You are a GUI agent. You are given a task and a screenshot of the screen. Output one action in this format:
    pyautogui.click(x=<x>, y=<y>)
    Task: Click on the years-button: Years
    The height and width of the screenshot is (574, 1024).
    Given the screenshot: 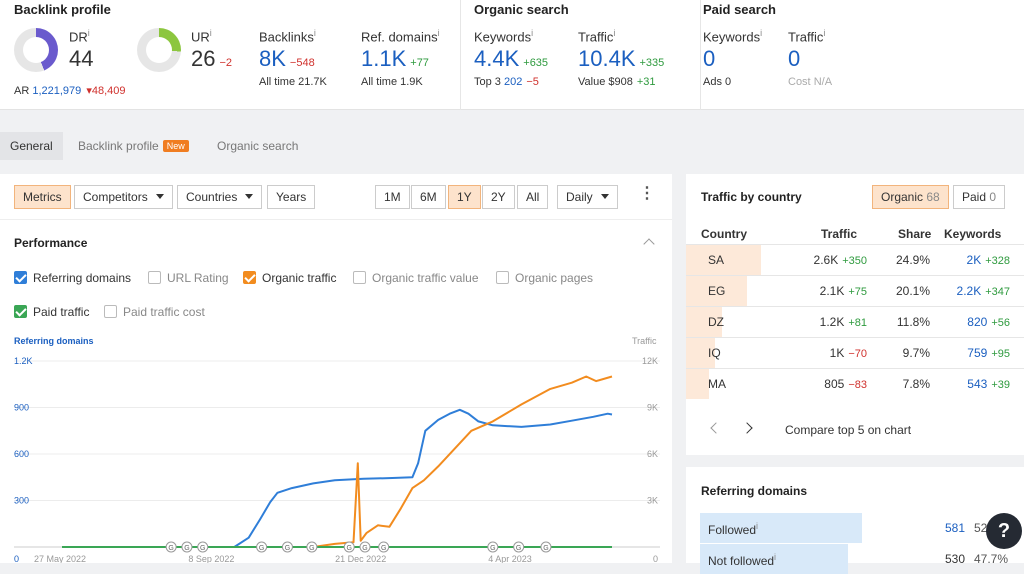 What is the action you would take?
    pyautogui.click(x=291, y=197)
    